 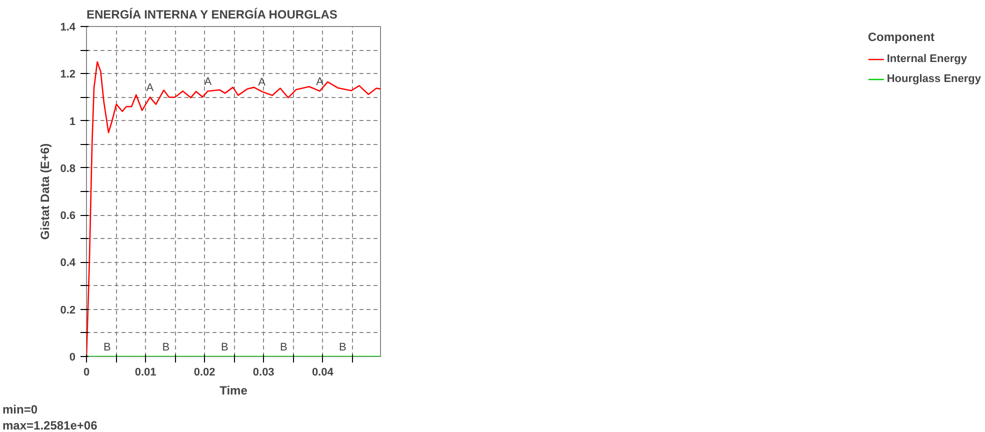 I want to click on legend-label: Internal Energy, so click(x=926, y=59).